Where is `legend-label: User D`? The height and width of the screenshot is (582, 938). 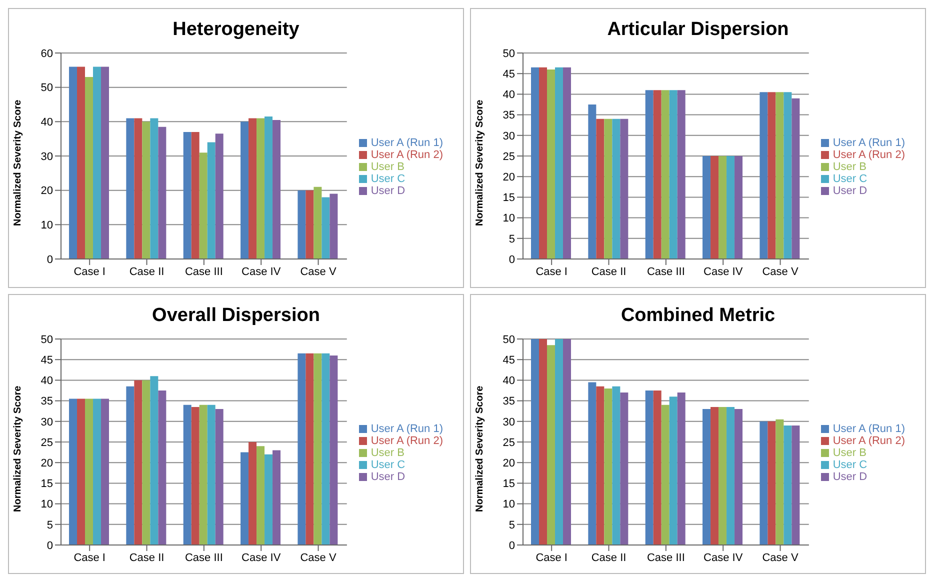
legend-label: User D is located at coordinates (850, 191).